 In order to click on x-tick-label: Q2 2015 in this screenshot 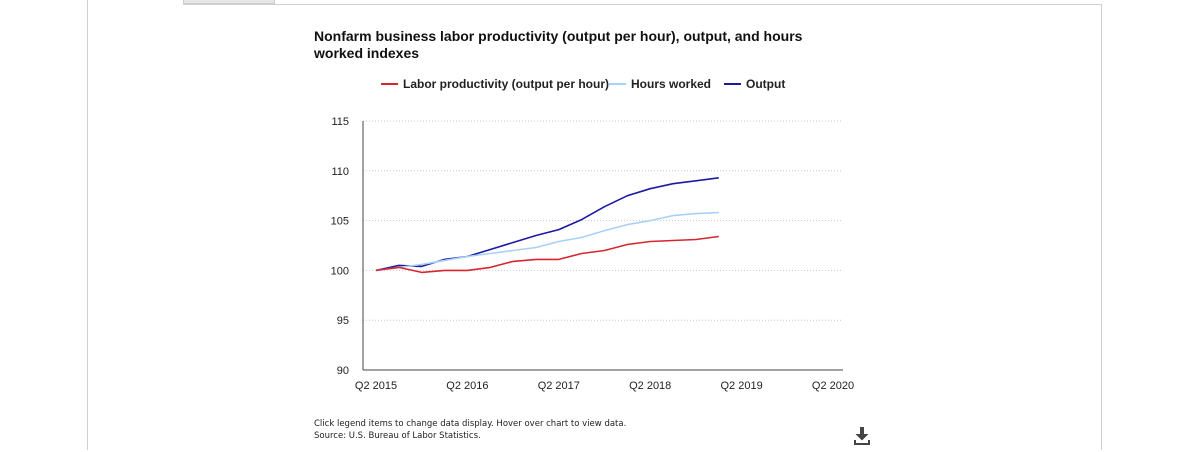, I will do `click(376, 386)`.